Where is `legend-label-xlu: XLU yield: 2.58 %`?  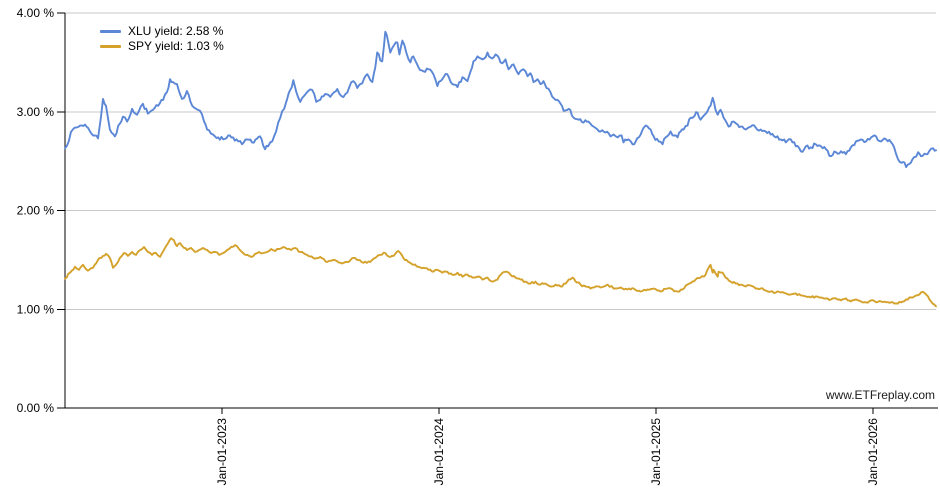 legend-label-xlu: XLU yield: 2.58 % is located at coordinates (176, 31).